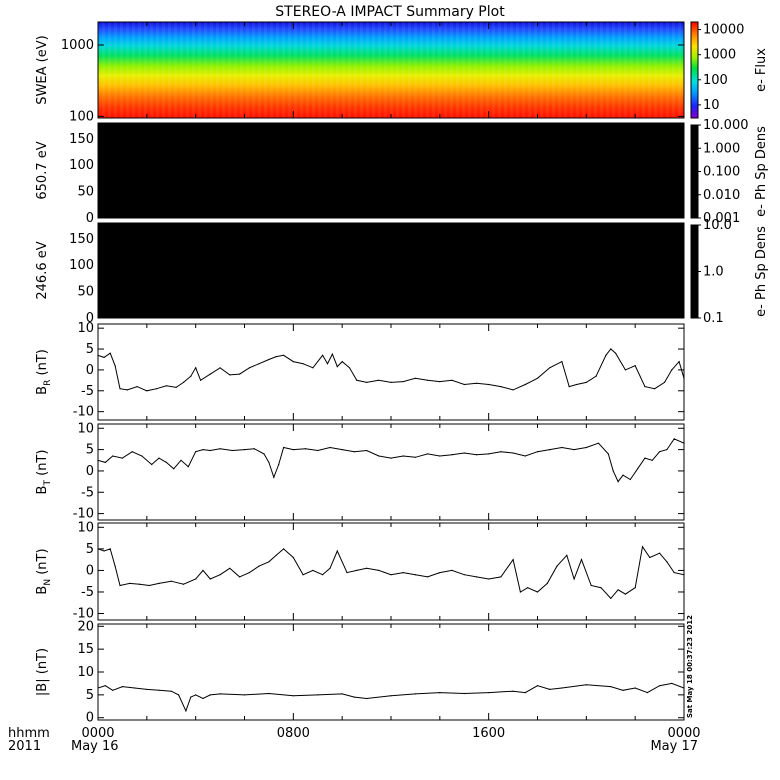 This screenshot has width=780, height=780. Describe the element at coordinates (683, 733) in the screenshot. I see `x-tick-label: 0000` at that location.